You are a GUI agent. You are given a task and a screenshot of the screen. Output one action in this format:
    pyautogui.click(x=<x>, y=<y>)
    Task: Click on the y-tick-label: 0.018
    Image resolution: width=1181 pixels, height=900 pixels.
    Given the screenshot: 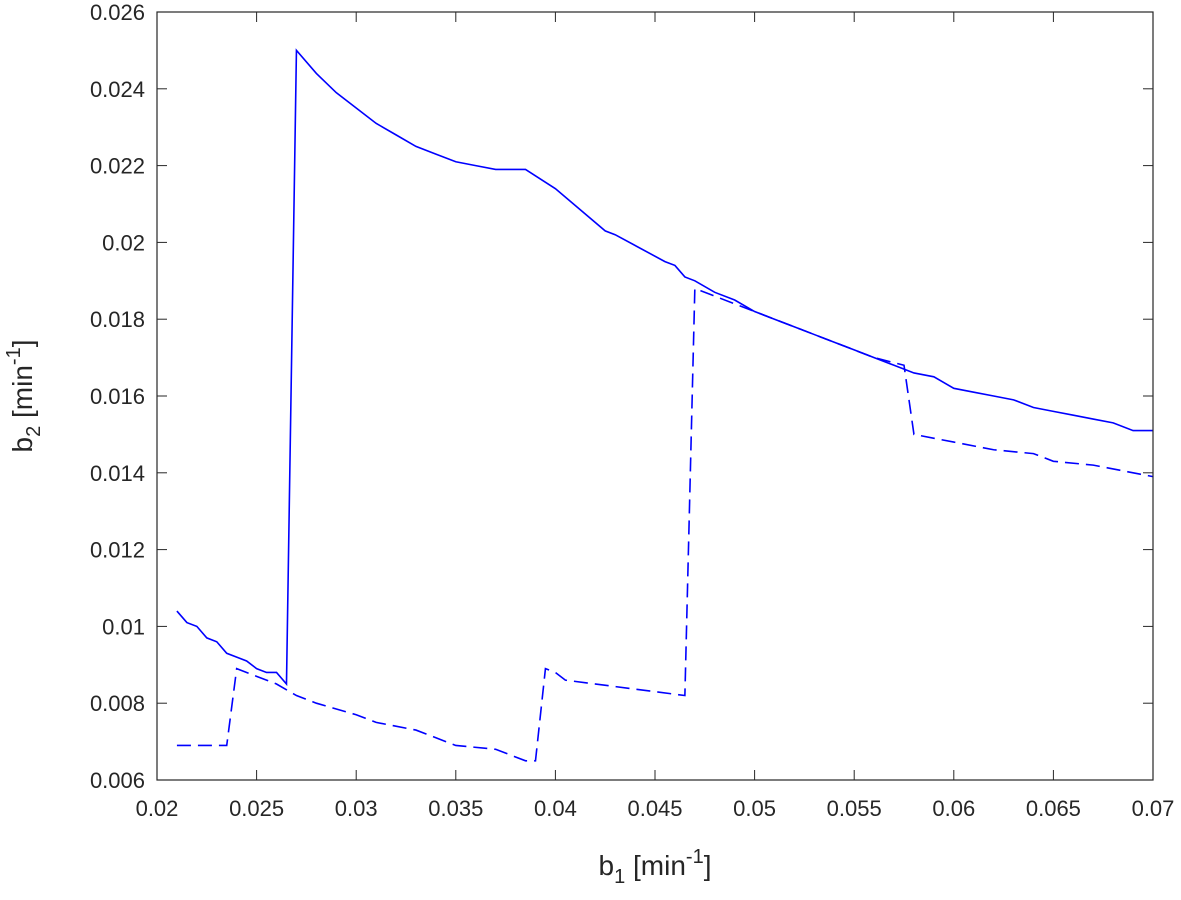 What is the action you would take?
    pyautogui.click(x=117, y=319)
    